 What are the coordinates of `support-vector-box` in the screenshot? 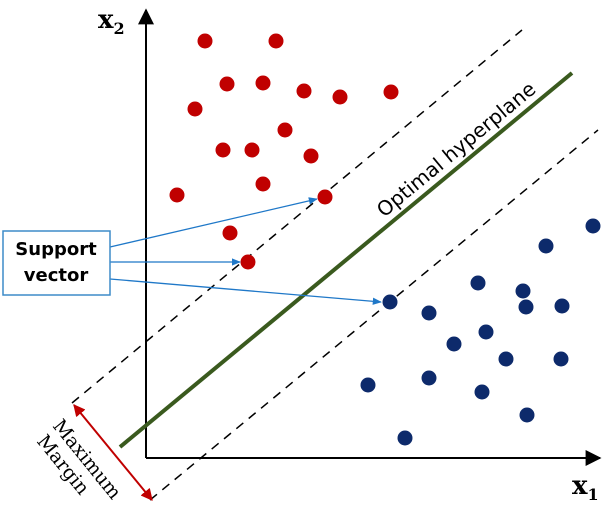 It's located at (56, 263).